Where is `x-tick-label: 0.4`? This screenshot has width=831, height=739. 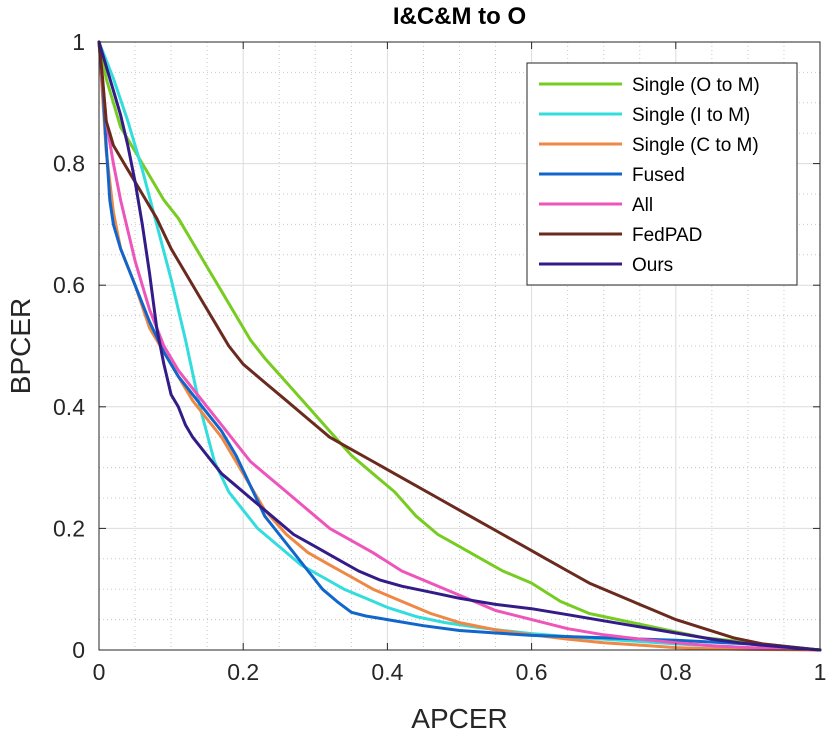
x-tick-label: 0.4 is located at coordinates (387, 672).